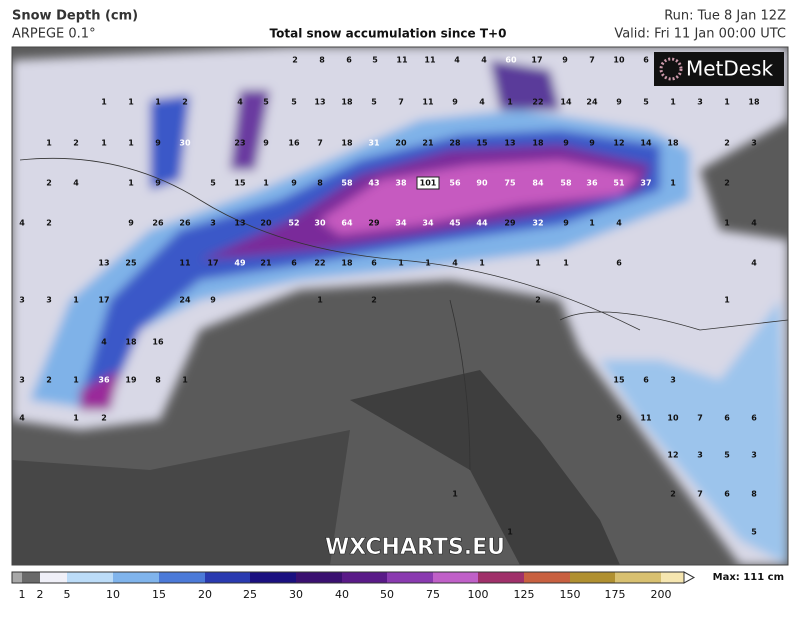 The height and width of the screenshot is (618, 800). Describe the element at coordinates (455, 223) in the screenshot. I see `snow-depth-label: 45` at that location.